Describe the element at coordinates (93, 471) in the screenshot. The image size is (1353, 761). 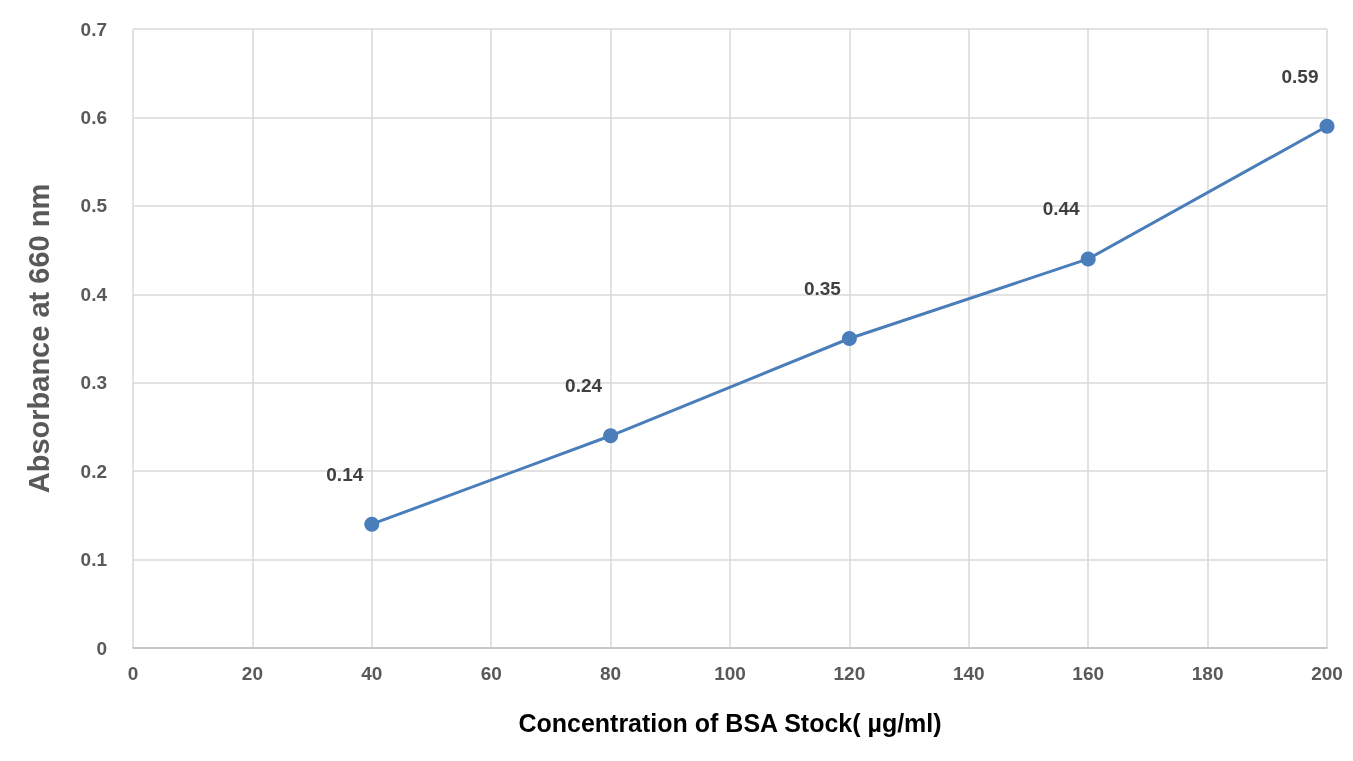
I see `y-tick-label: 0.2` at that location.